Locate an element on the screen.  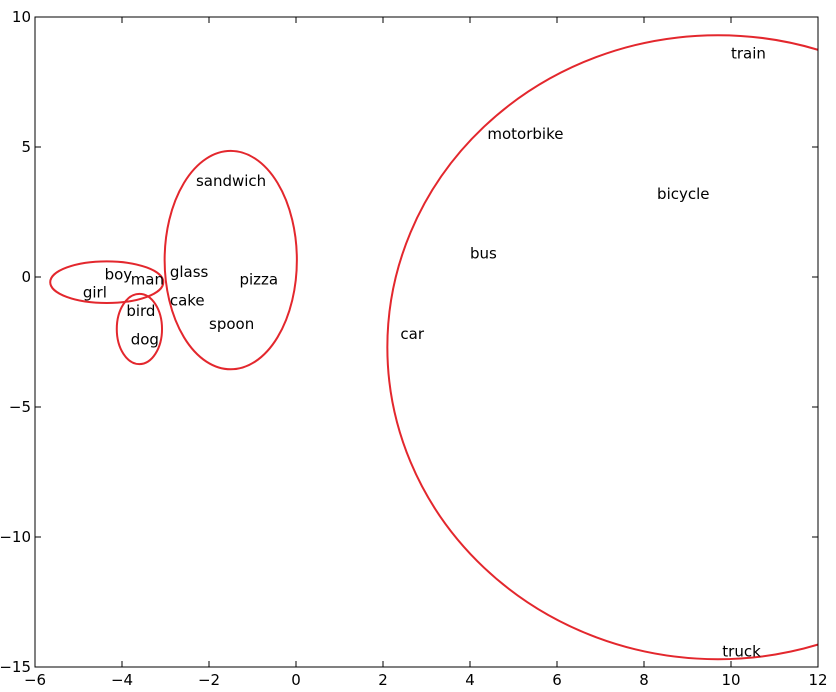
x-tick-label: 8 is located at coordinates (644, 680).